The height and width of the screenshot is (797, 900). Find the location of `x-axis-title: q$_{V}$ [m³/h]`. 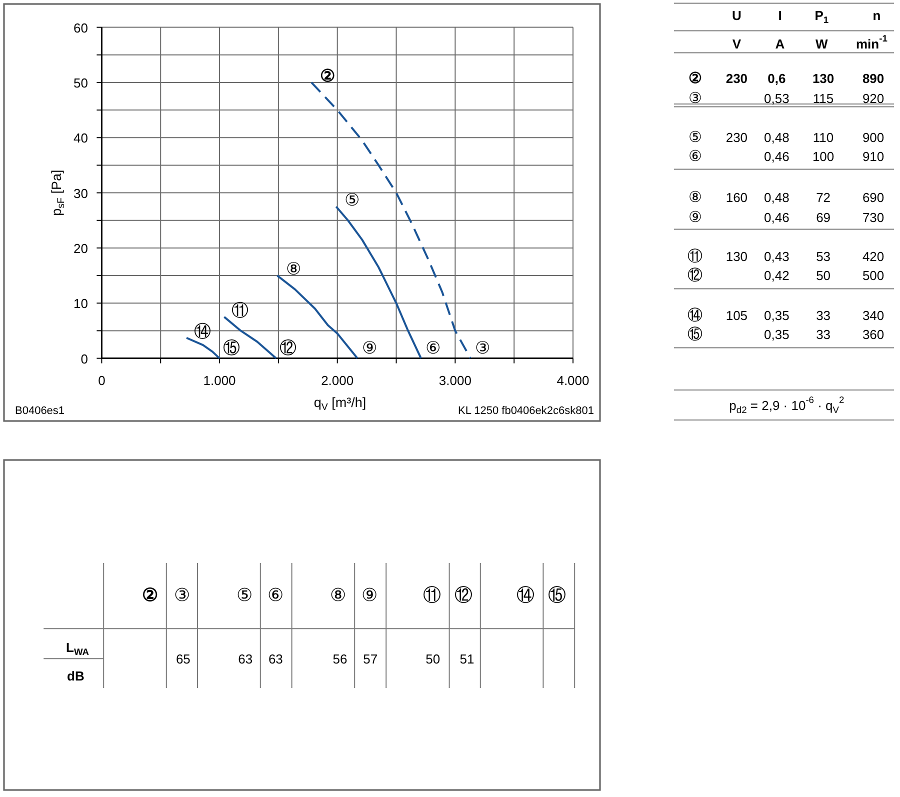

x-axis-title: q$_{V}$ [m³/h] is located at coordinates (340, 403).